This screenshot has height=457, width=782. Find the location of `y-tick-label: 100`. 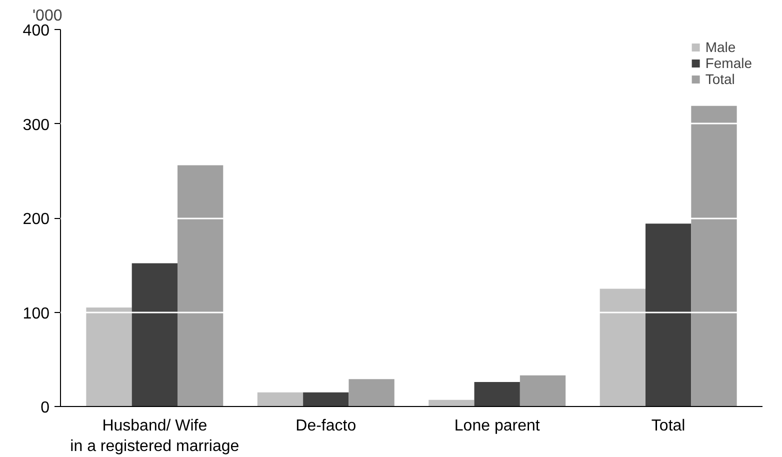

y-tick-label: 100 is located at coordinates (36, 313).